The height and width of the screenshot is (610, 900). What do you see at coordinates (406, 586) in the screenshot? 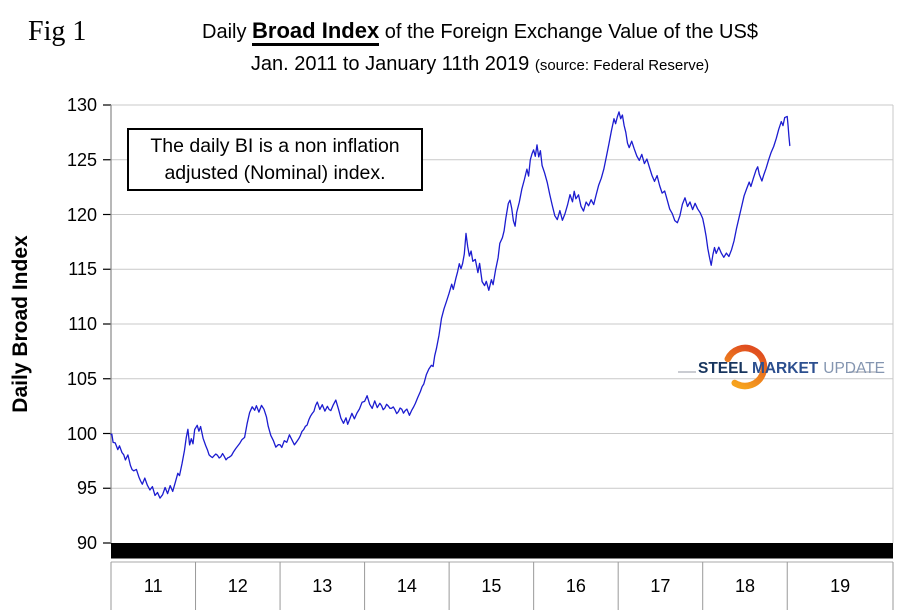
I see `x-tick-label-14: 14` at bounding box center [406, 586].